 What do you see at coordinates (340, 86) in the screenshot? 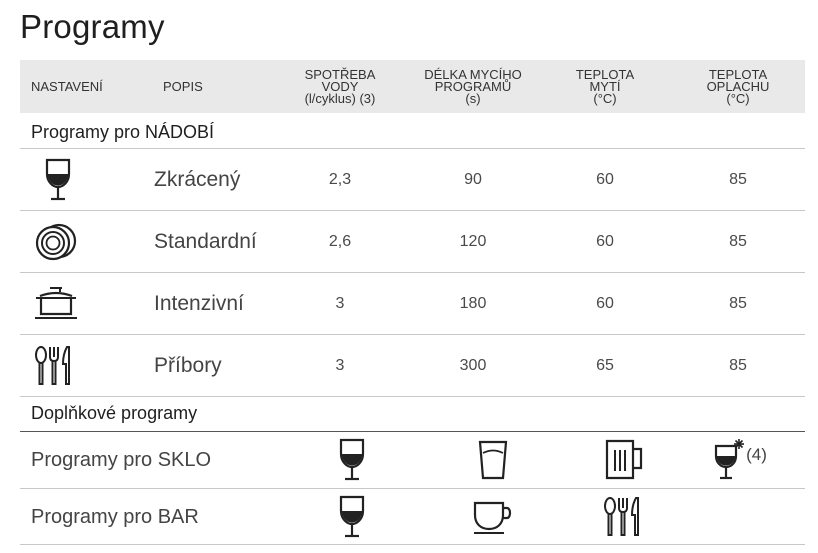
I see `header-water: SPOTŘEBA VODY (l/cyklus) (3)` at bounding box center [340, 86].